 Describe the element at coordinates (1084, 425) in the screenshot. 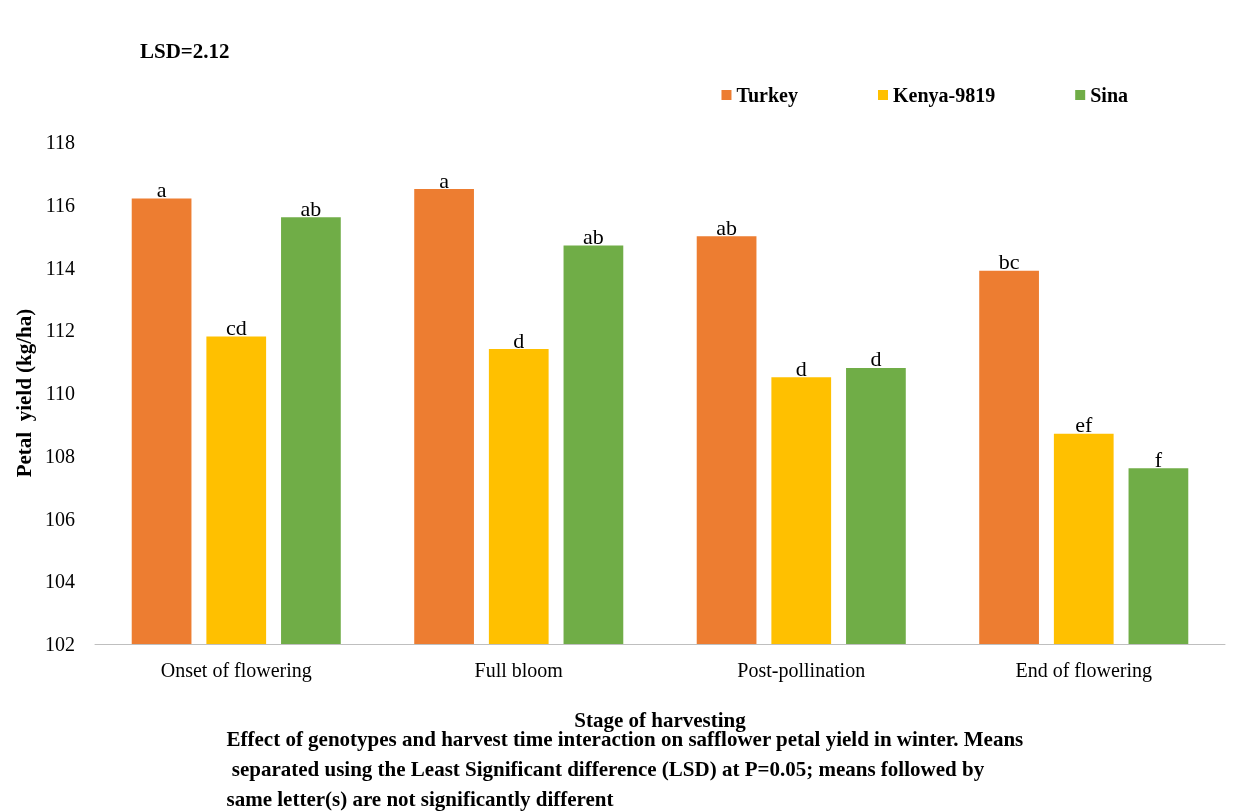

I see `data-label: ef` at that location.